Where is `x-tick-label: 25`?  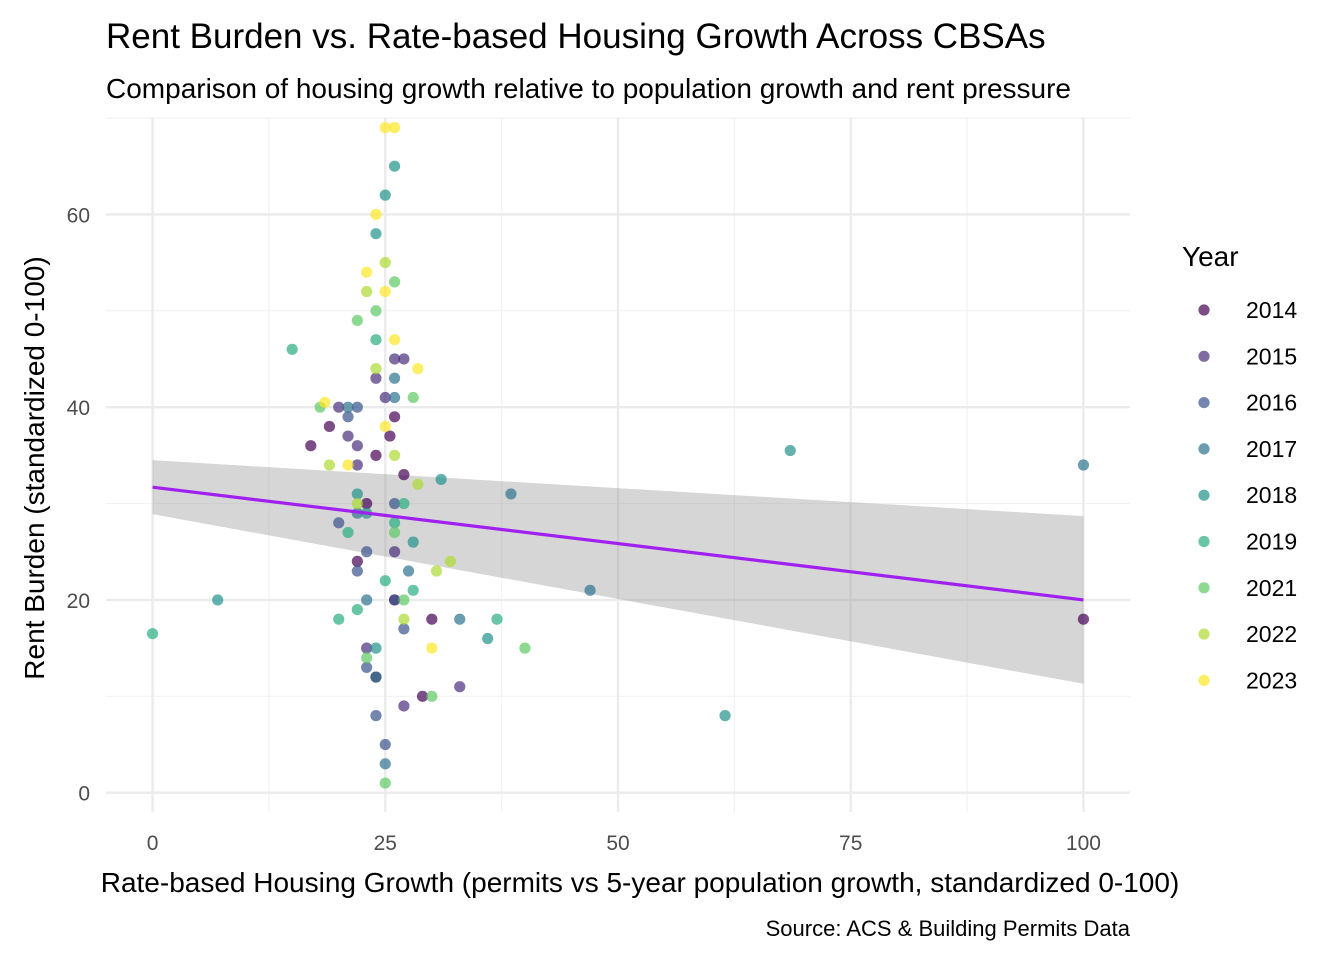
x-tick-label: 25 is located at coordinates (385, 843).